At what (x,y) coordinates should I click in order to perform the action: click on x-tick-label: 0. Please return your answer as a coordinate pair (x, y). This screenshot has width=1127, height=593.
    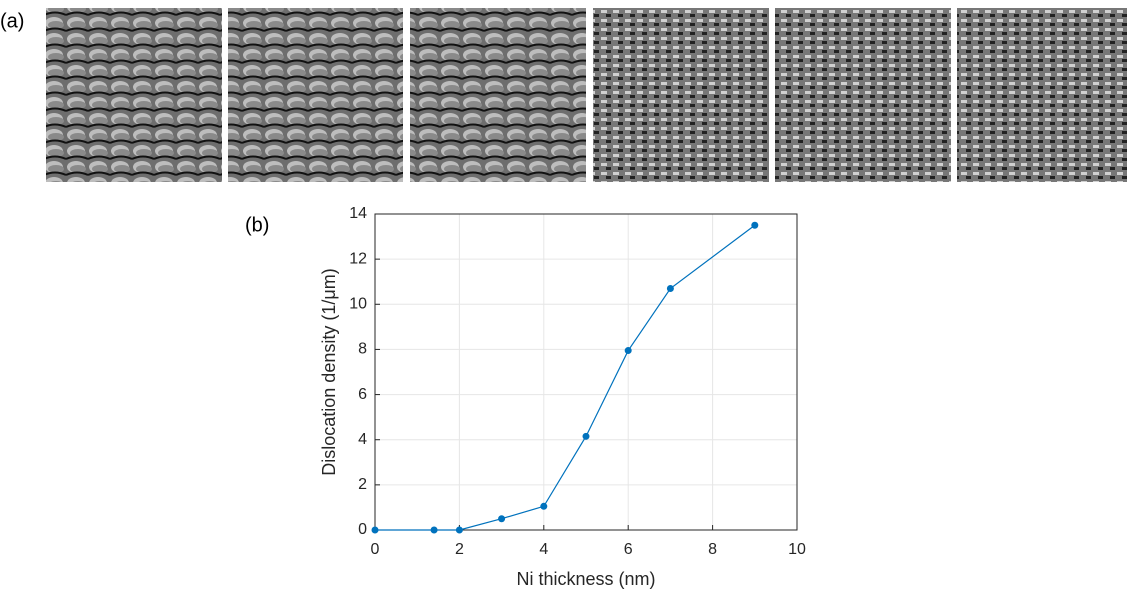
    Looking at the image, I should click on (375, 549).